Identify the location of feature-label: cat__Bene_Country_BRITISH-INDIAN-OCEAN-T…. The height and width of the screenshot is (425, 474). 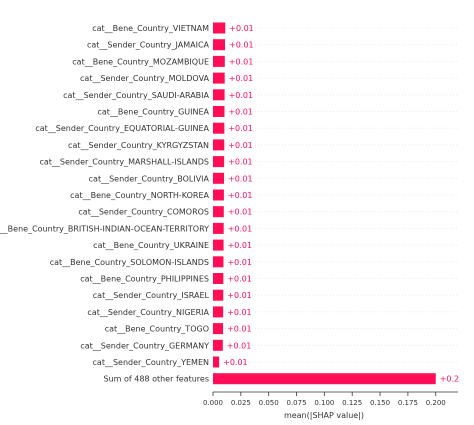
(104, 228).